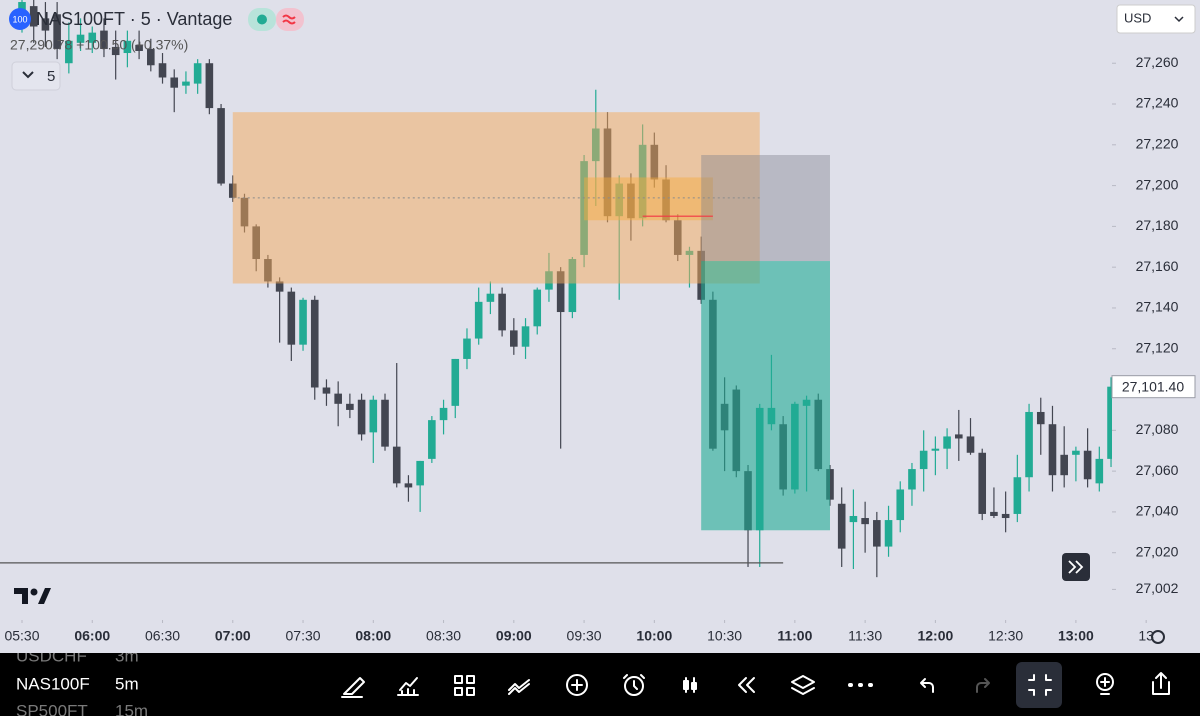 The image size is (1200, 716). Describe the element at coordinates (724, 636) in the screenshot. I see `x-tick-label: 10:30` at that location.